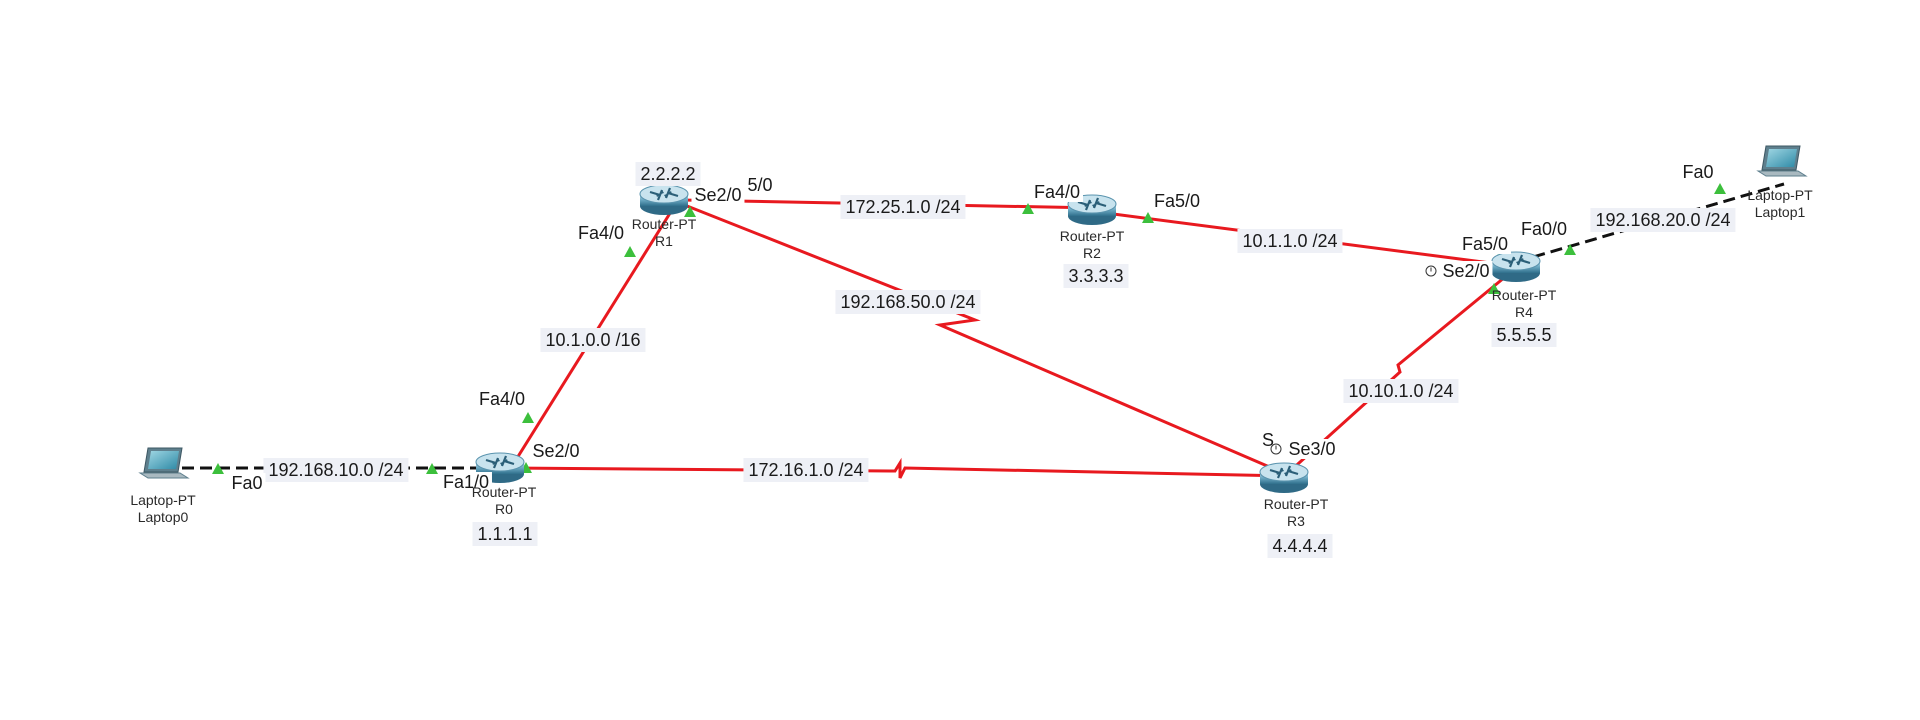  What do you see at coordinates (336, 470) in the screenshot?
I see `network-label-lan-left: 192.168.10.0 /24` at bounding box center [336, 470].